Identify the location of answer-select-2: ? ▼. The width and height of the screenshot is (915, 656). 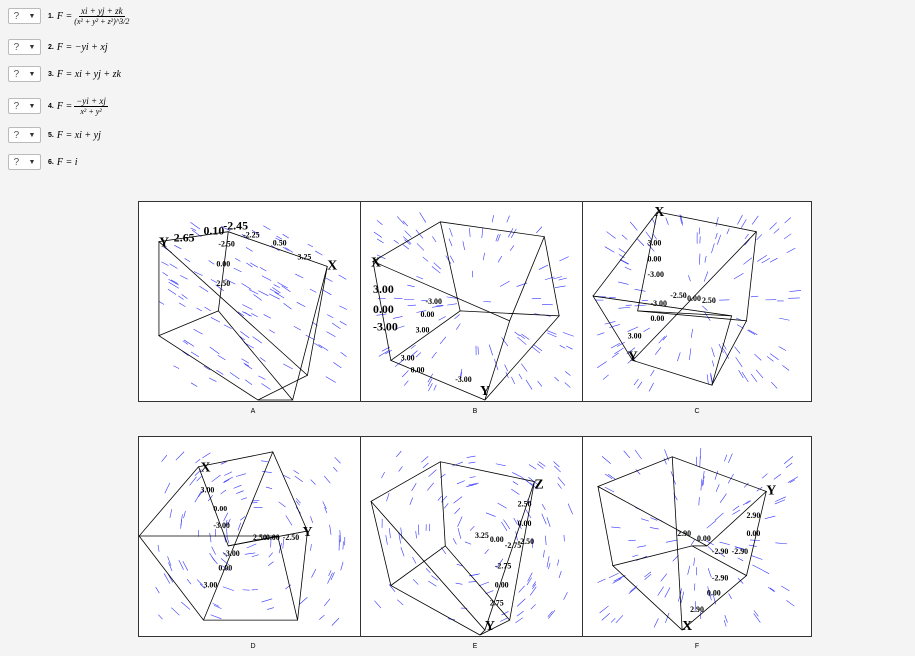
(24, 47).